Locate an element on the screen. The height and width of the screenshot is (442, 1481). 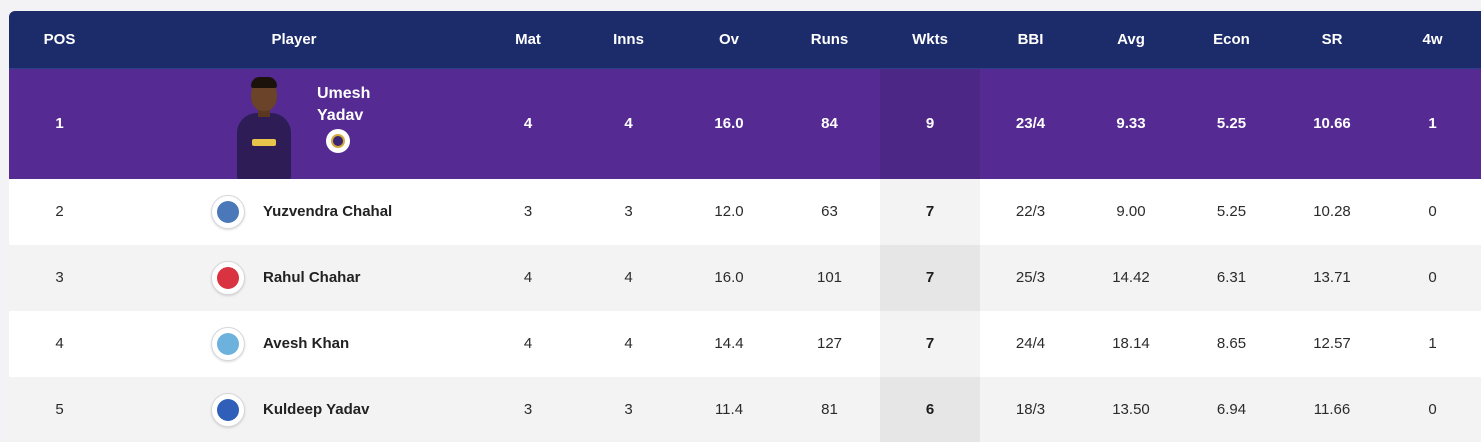
featured-player-last-name: Yadav is located at coordinates (340, 115).